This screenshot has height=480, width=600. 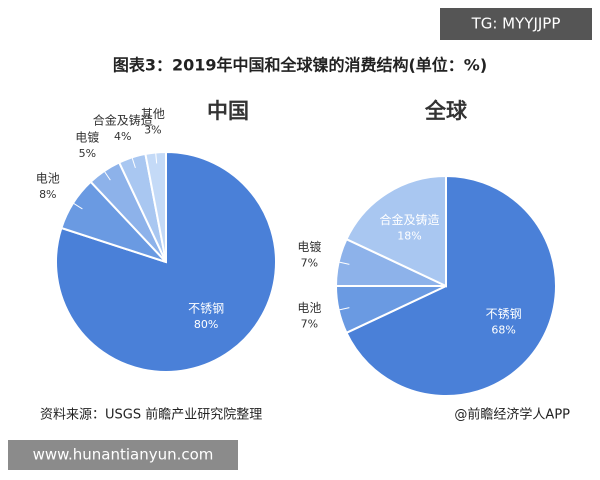 What do you see at coordinates (122, 136) in the screenshot?
I see `slice-value: 4%` at bounding box center [122, 136].